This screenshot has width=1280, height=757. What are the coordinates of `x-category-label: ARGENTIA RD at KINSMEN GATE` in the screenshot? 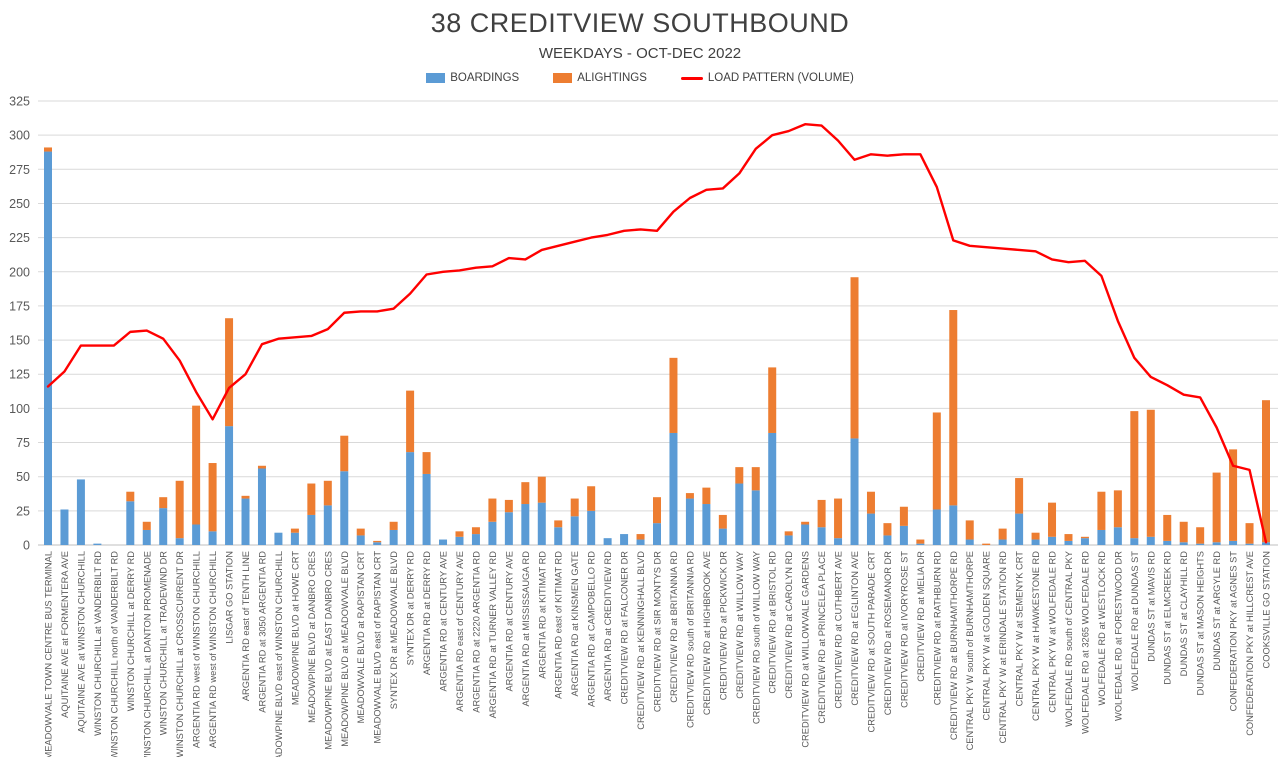 It's located at (575, 624).